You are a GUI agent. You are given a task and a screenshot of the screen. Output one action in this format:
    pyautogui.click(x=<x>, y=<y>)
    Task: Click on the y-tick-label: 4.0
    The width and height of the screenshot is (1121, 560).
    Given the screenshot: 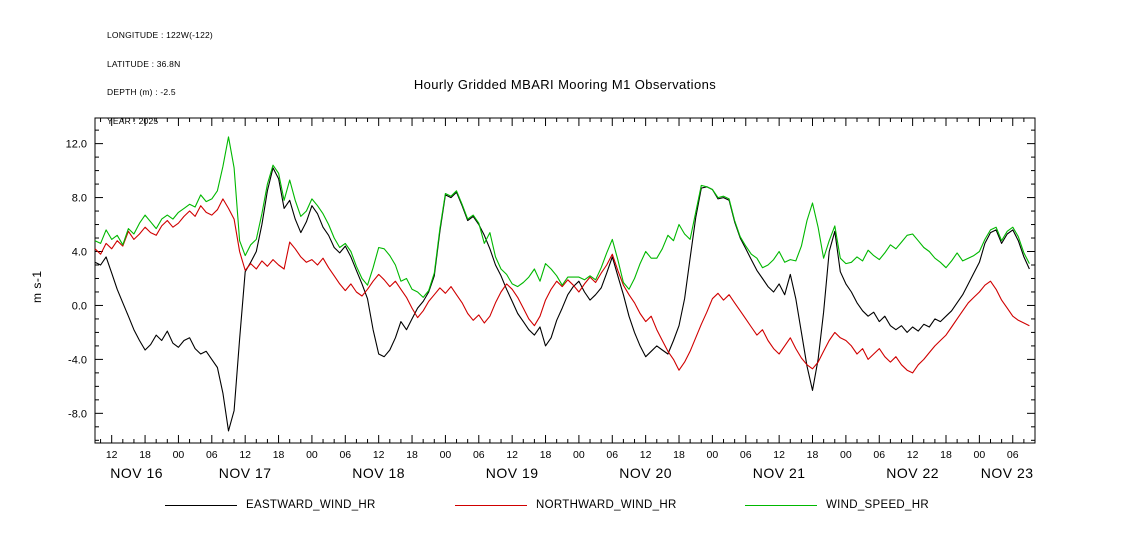 What is the action you would take?
    pyautogui.click(x=79, y=253)
    